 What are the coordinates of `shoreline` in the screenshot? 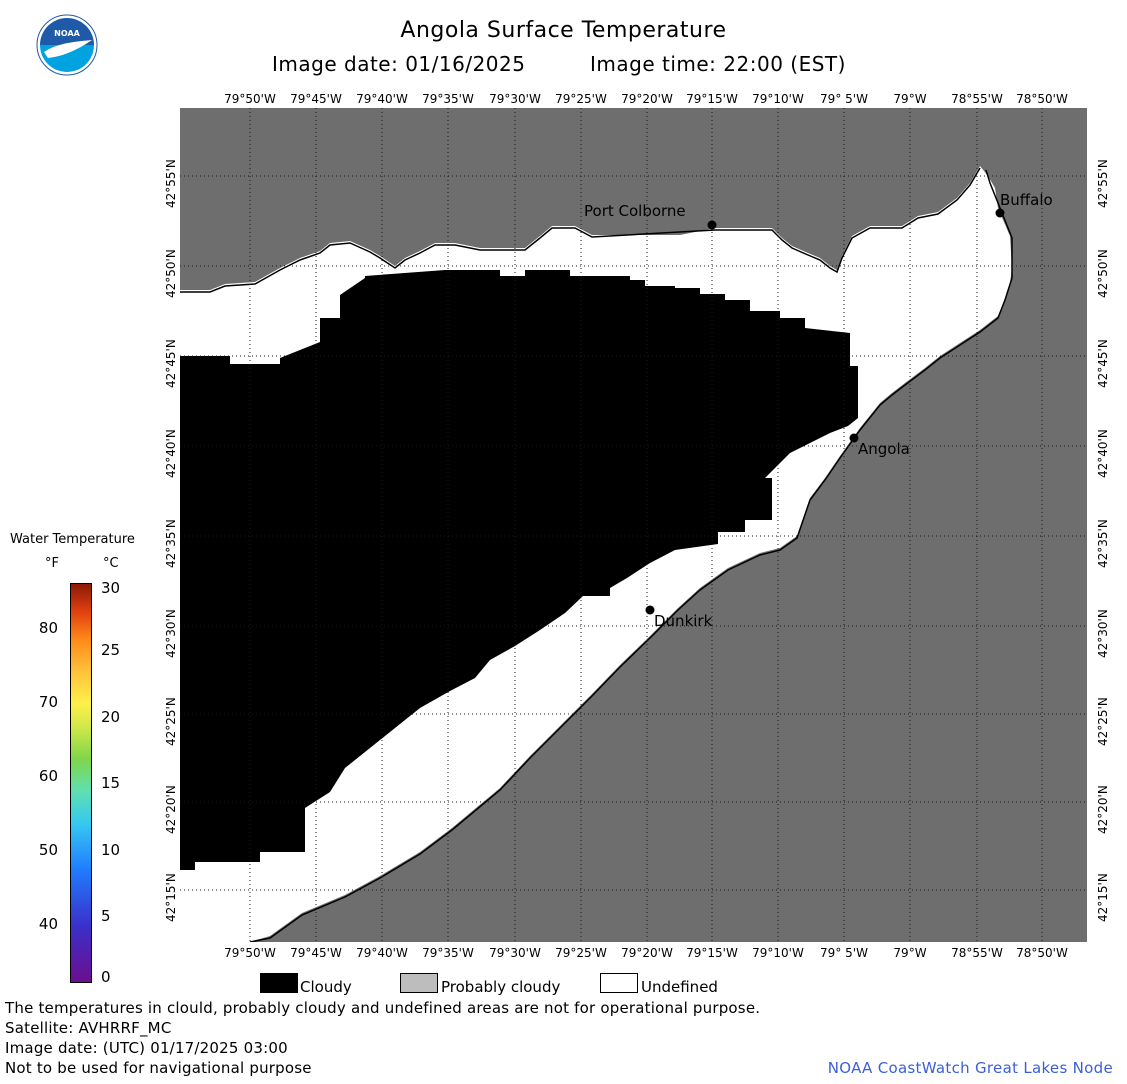 It's located at (580, 230).